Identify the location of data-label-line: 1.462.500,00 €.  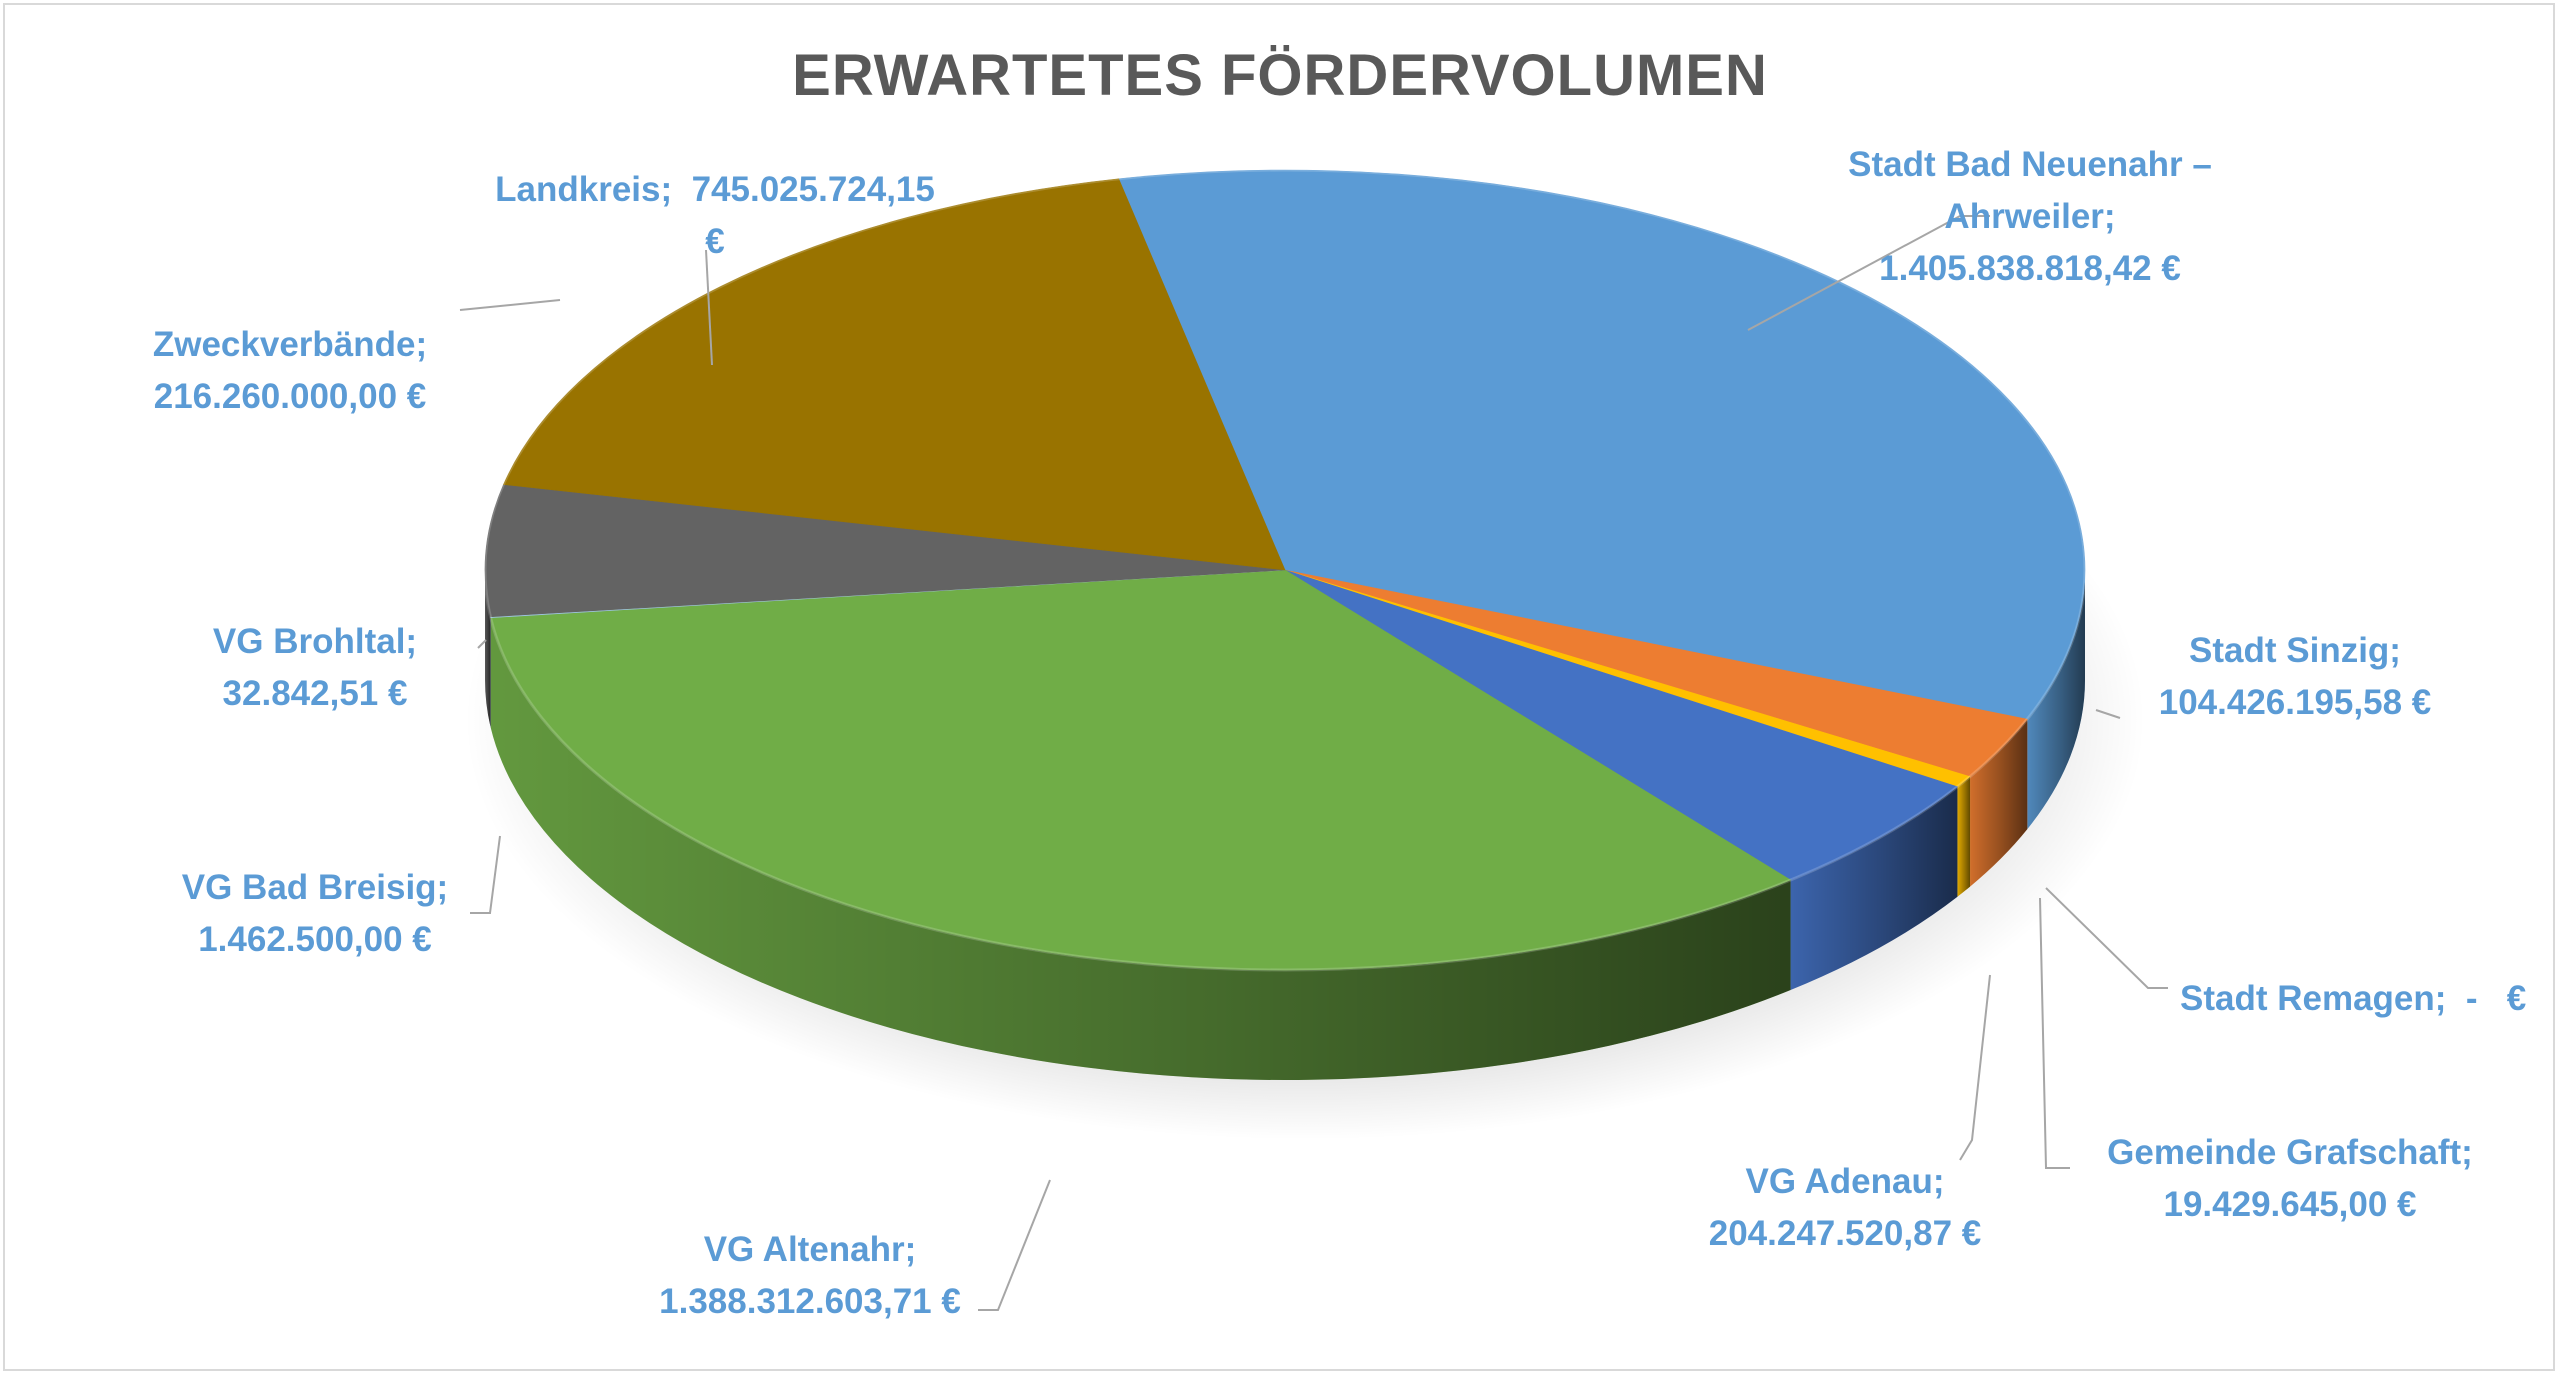
(315, 939).